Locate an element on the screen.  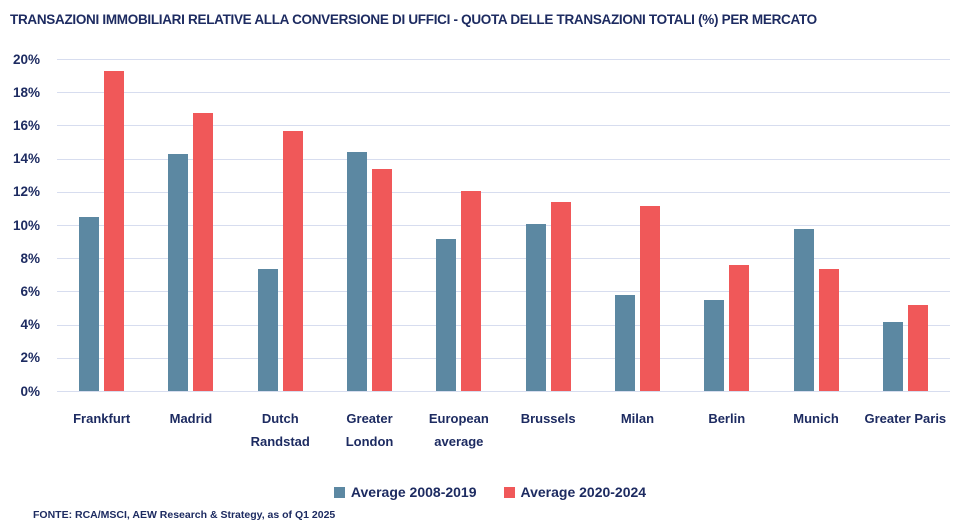
bar-series1-cat7 is located at coordinates (624, 343).